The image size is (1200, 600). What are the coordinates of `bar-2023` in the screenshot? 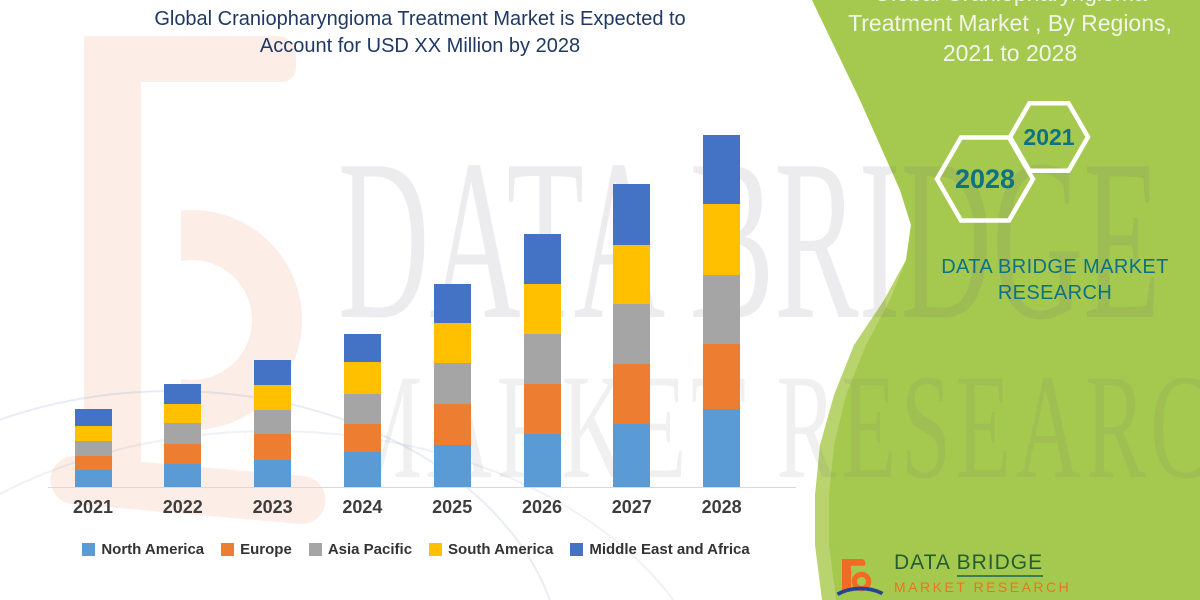 It's located at (273, 423).